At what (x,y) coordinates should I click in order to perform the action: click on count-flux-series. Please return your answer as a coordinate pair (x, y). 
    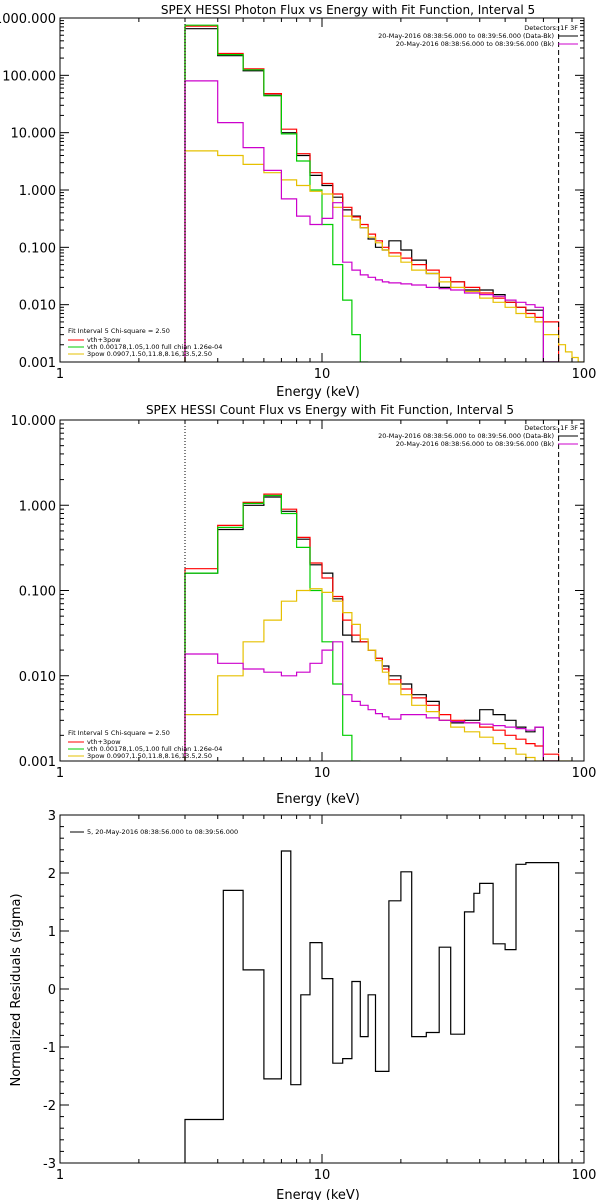
    Looking at the image, I should click on (378, 627).